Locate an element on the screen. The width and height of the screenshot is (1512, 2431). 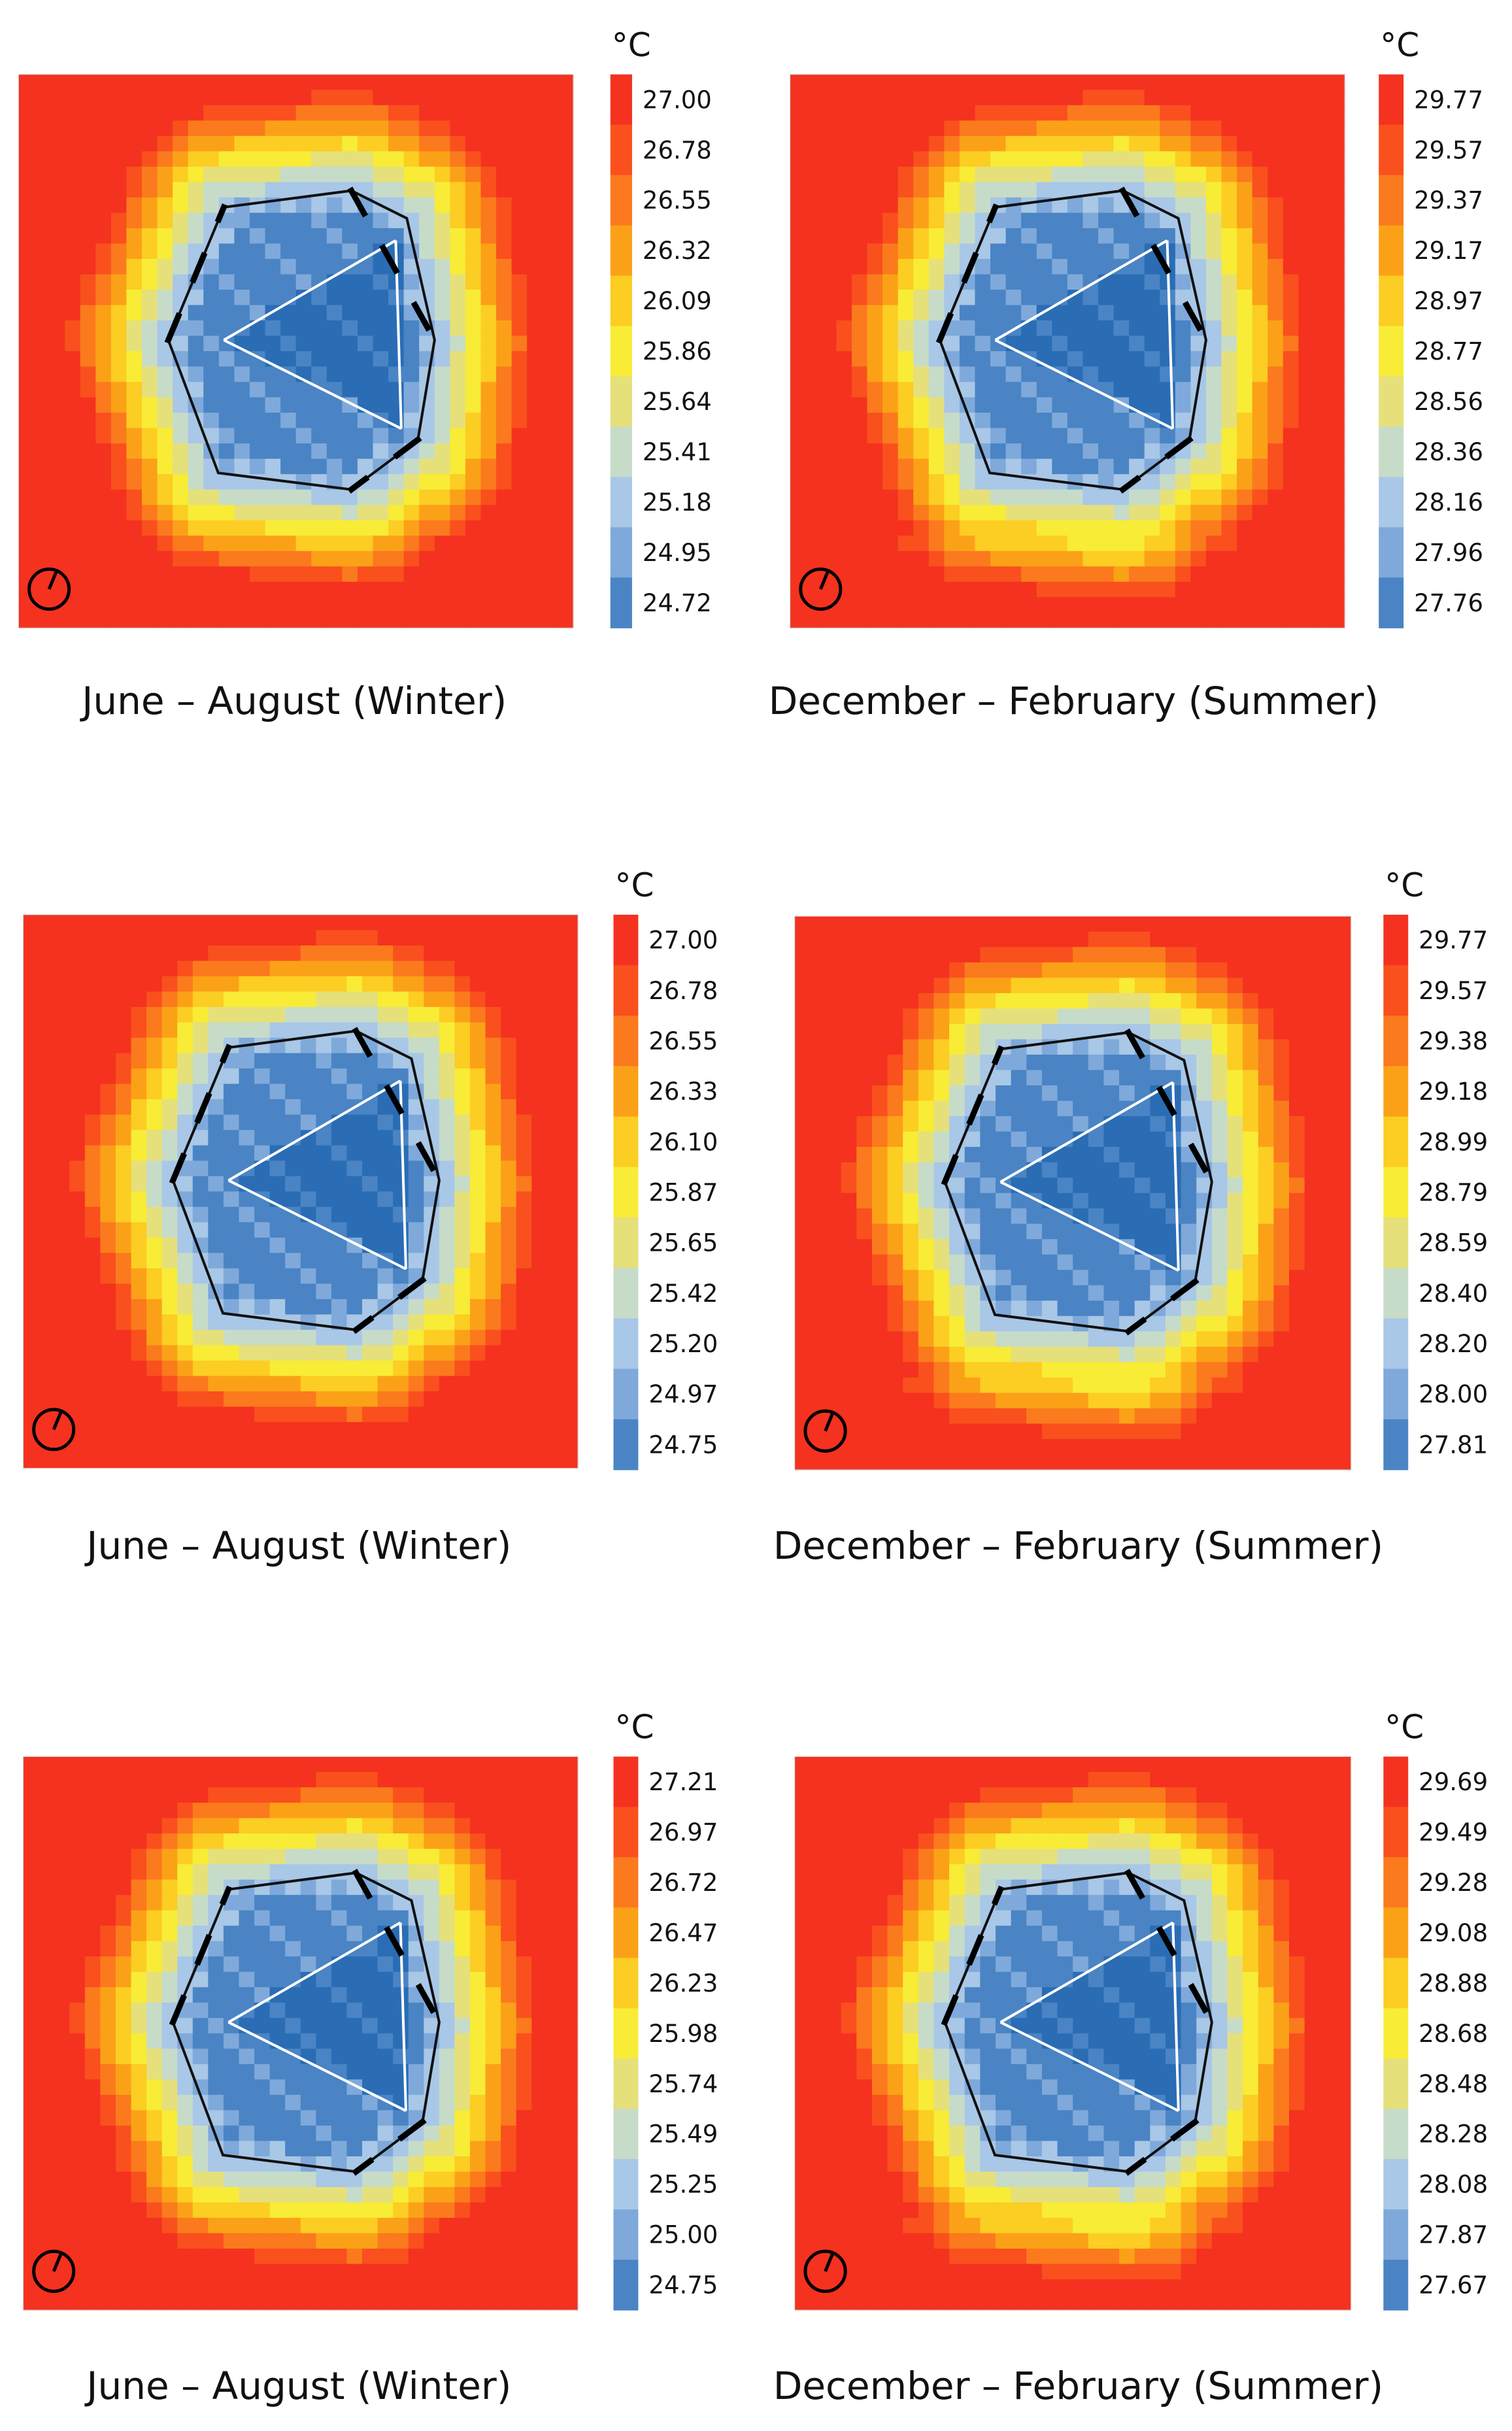
chart-title: June – August (Winter) is located at coordinates (297, 1545).